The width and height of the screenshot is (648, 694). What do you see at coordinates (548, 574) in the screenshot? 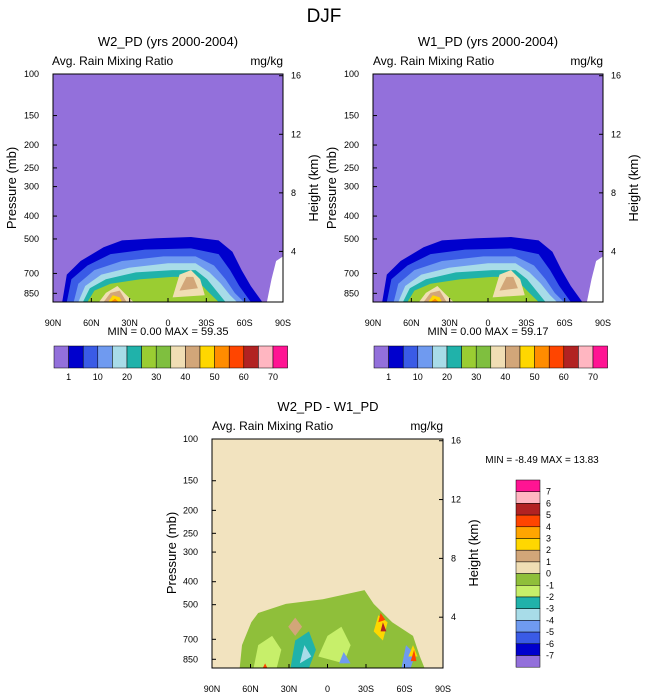
I see `colorbar-label: 0` at bounding box center [548, 574].